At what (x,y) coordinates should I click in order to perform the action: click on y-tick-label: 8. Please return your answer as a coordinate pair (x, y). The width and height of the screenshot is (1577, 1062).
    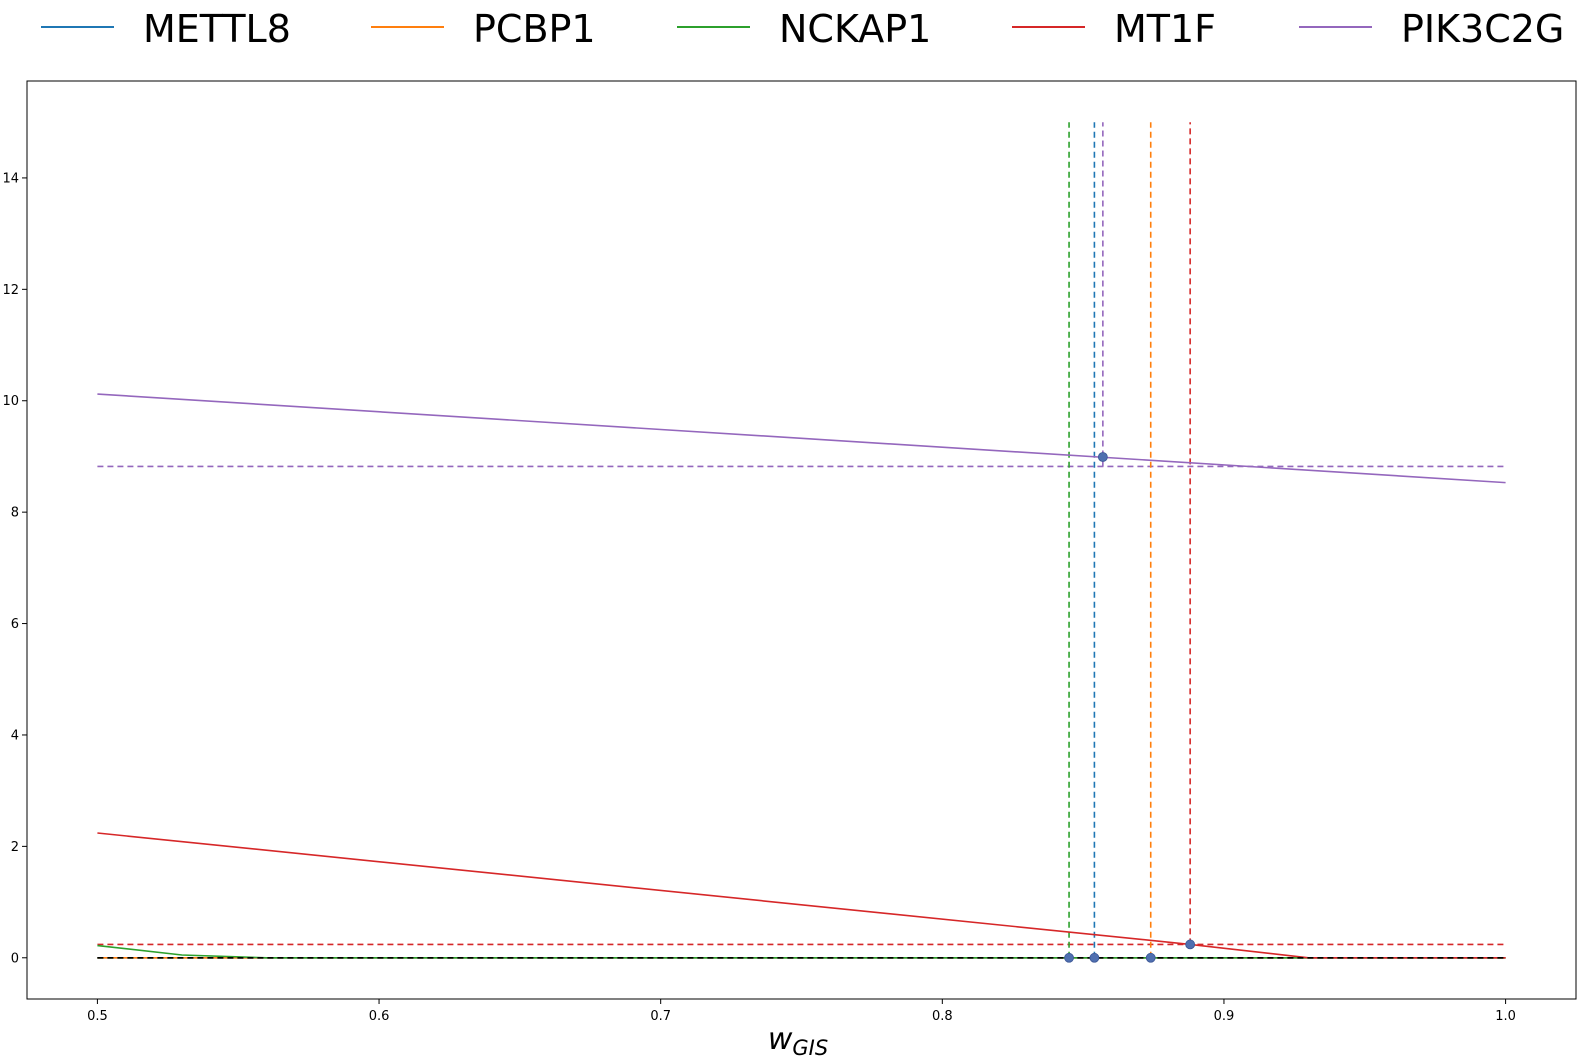
    Looking at the image, I should click on (15, 513).